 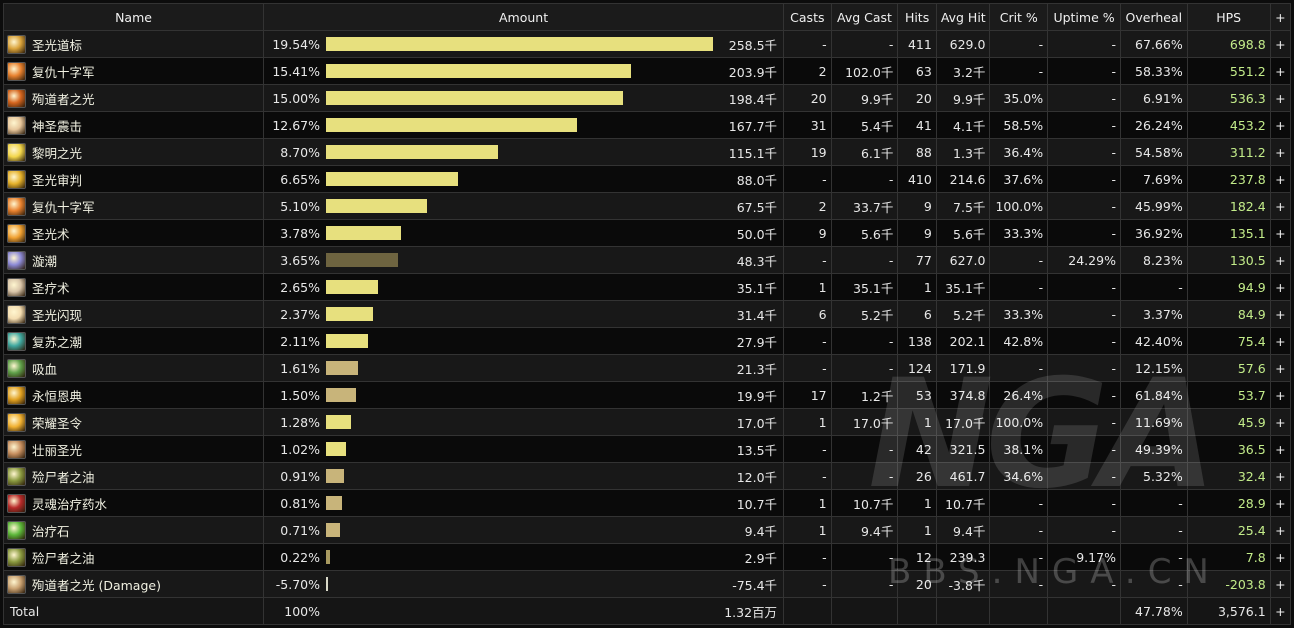 What do you see at coordinates (133, 530) in the screenshot?
I see `spell-name-cell: 治疗石` at bounding box center [133, 530].